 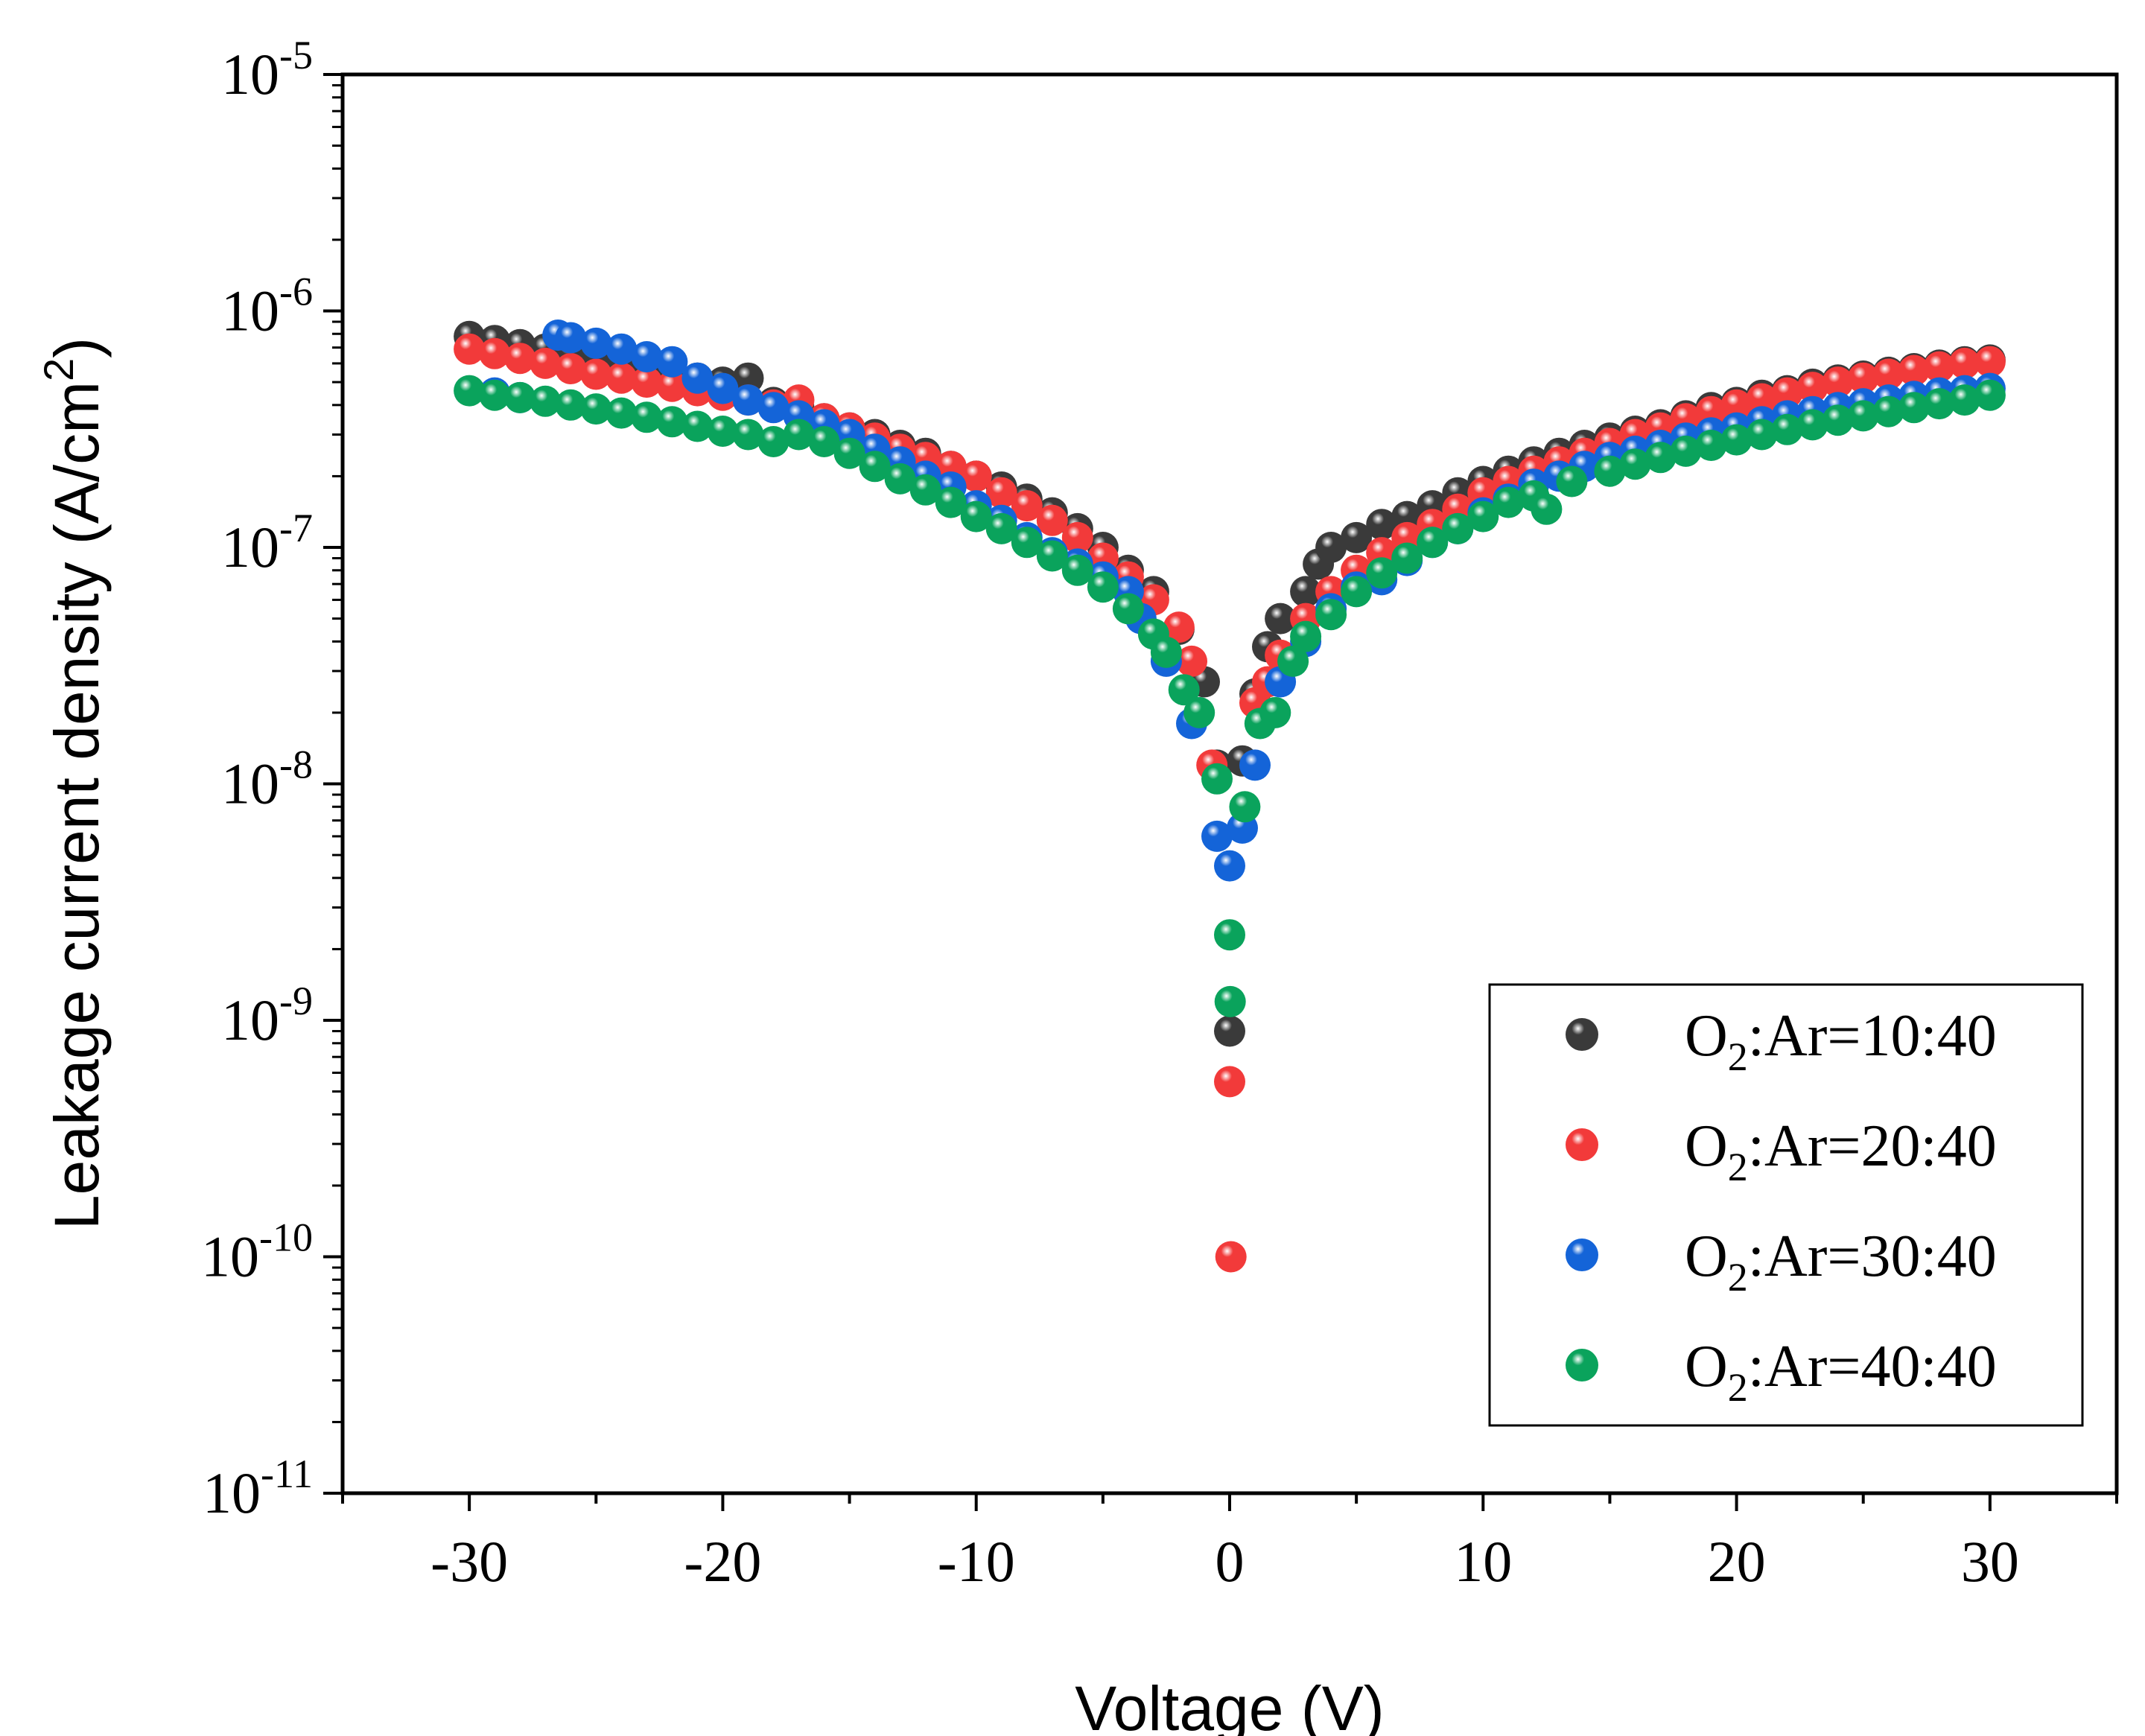 I want to click on x-axis-ticks: -30 -20 -10 0 10 20 30, so click(x=1229, y=1544).